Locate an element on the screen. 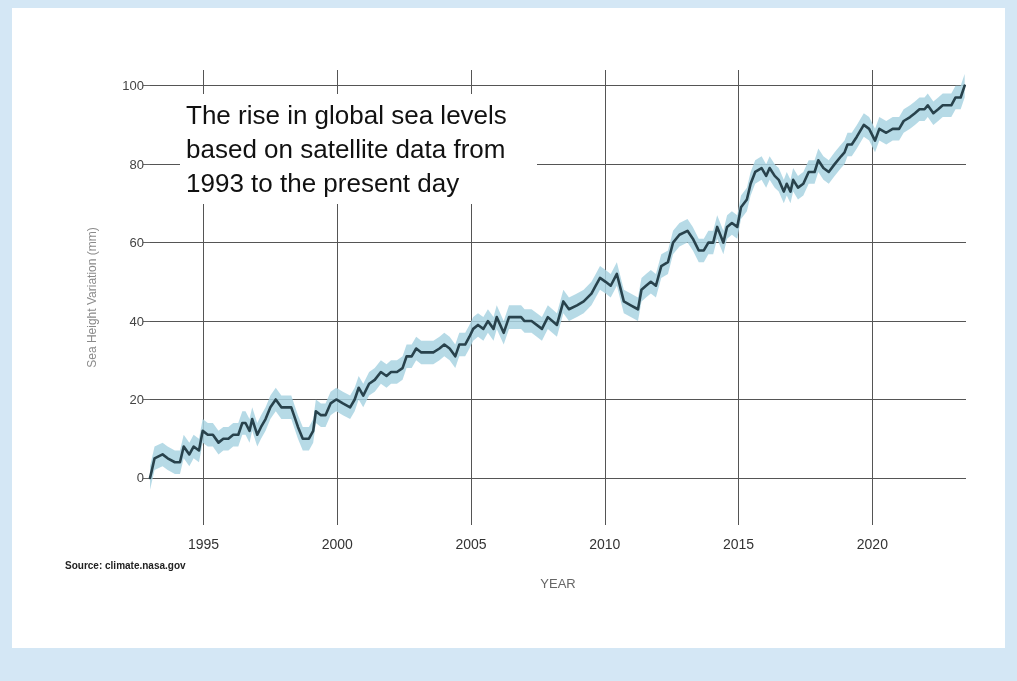 Image resolution: width=1017 pixels, height=681 pixels. source-note: Source: climate.nasa.gov is located at coordinates (126, 565).